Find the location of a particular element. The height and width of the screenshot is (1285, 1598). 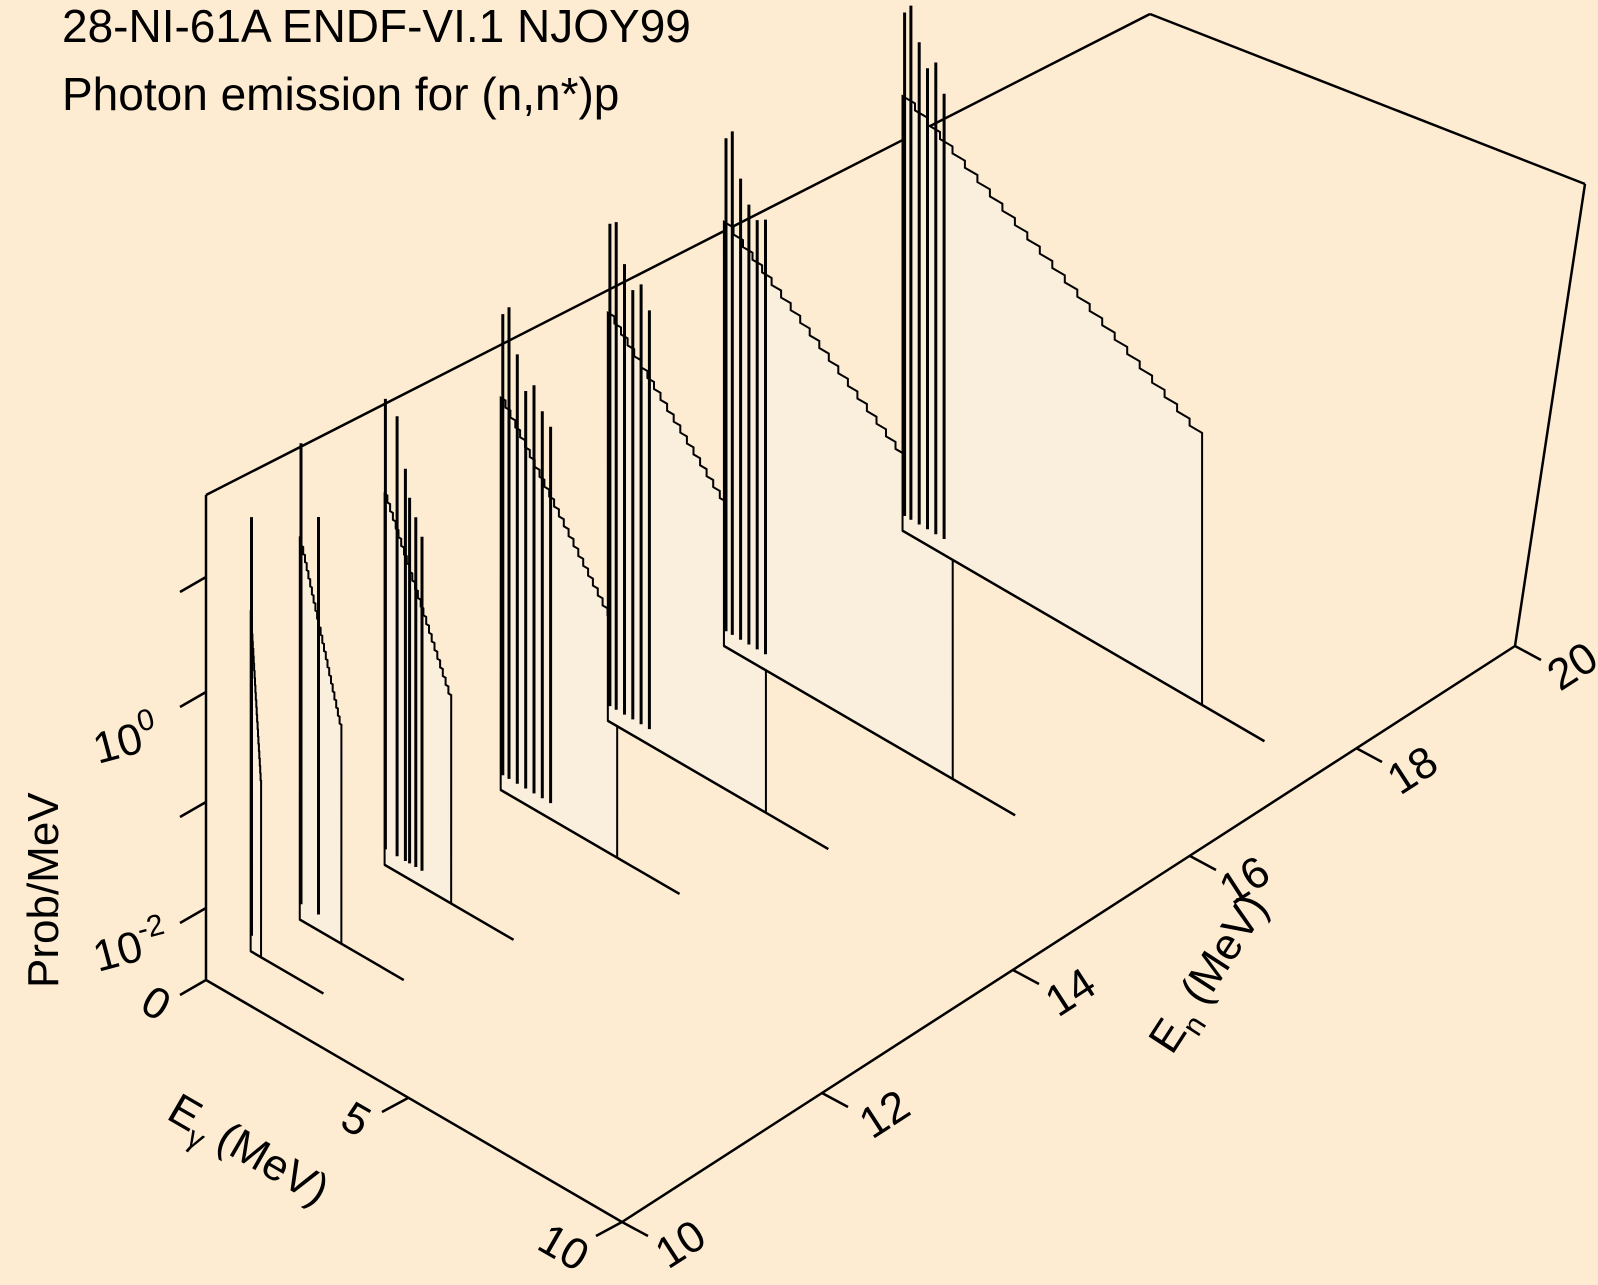

z-tick-label-1e0: 10⁰ is located at coordinates (125, 738).